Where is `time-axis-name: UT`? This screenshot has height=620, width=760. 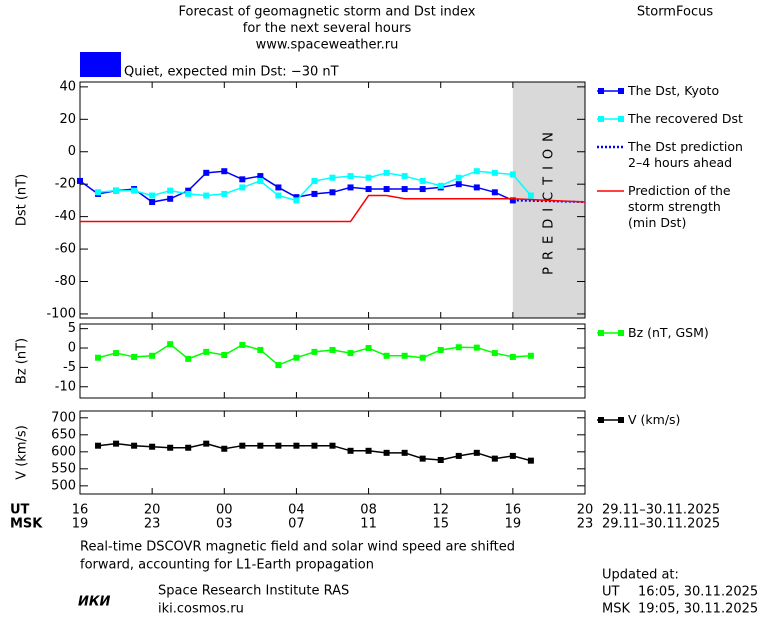
time-axis-name: UT is located at coordinates (20, 510).